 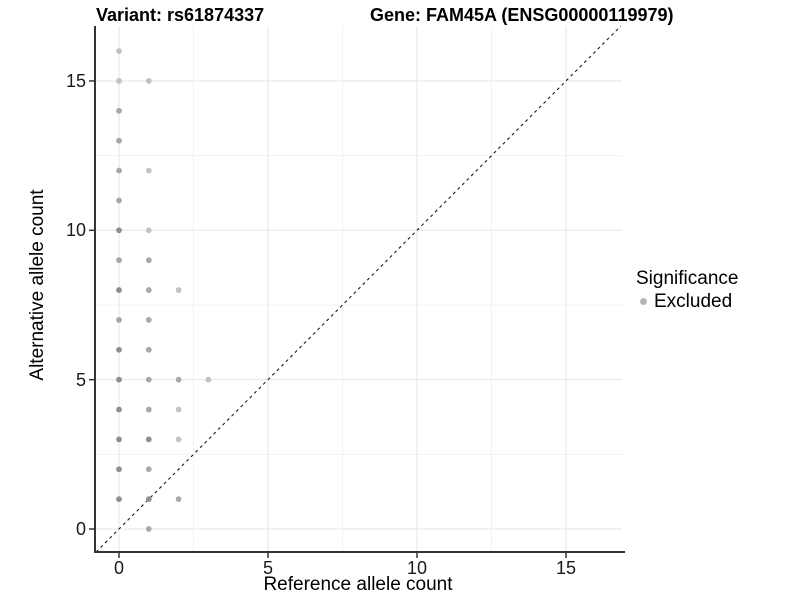 I want to click on variant-title: Variant: rs61874337, so click(x=180, y=15).